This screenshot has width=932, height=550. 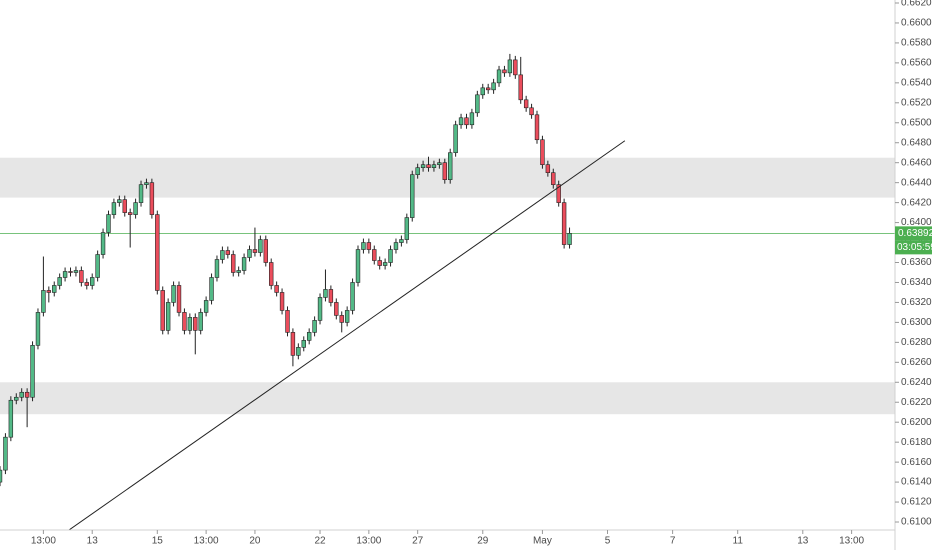 What do you see at coordinates (542, 541) in the screenshot?
I see `x-tick-label: May` at bounding box center [542, 541].